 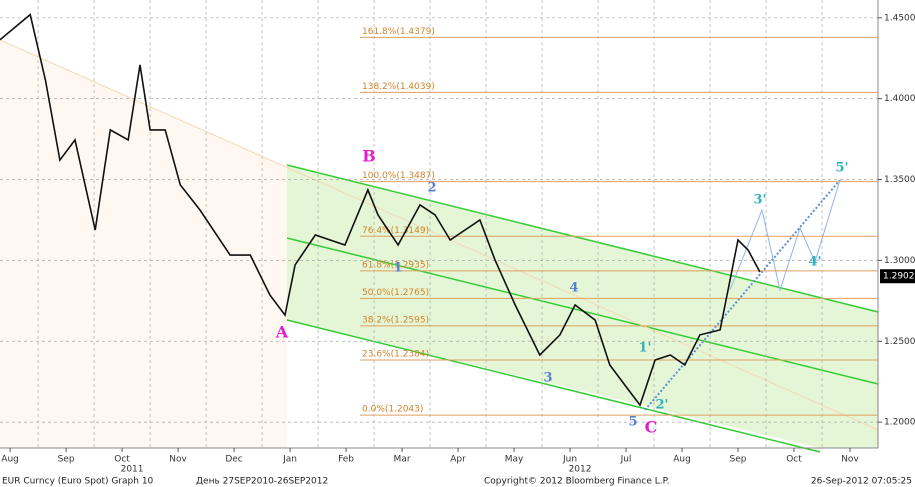 I want to click on wave-label: 3, so click(x=547, y=378).